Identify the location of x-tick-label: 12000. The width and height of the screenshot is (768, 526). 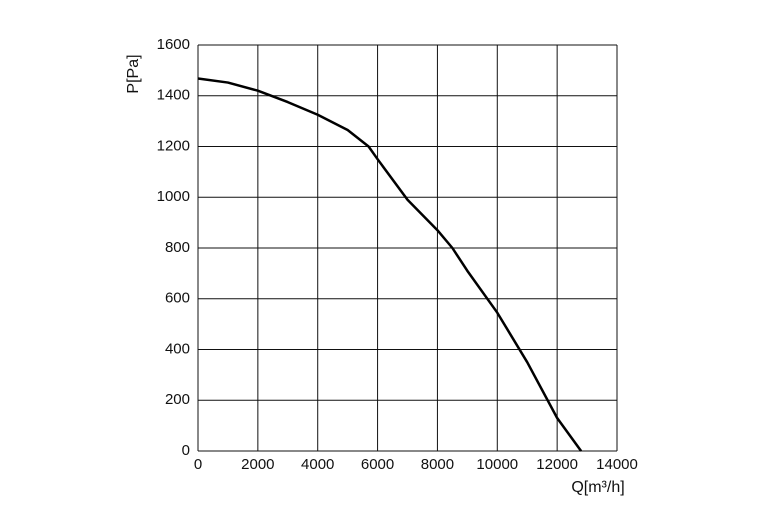
(557, 464).